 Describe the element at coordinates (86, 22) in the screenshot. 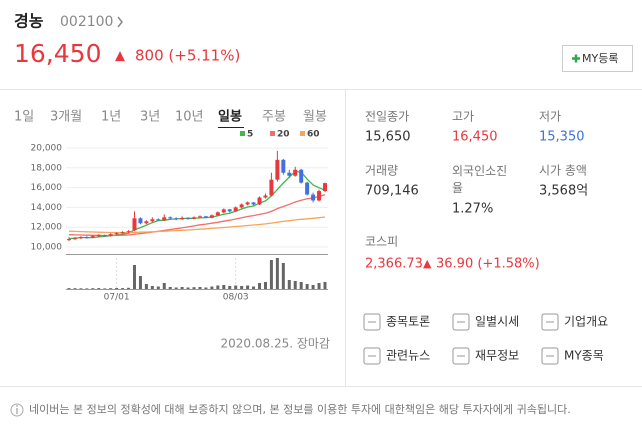

I see `stock-code: 002100` at that location.